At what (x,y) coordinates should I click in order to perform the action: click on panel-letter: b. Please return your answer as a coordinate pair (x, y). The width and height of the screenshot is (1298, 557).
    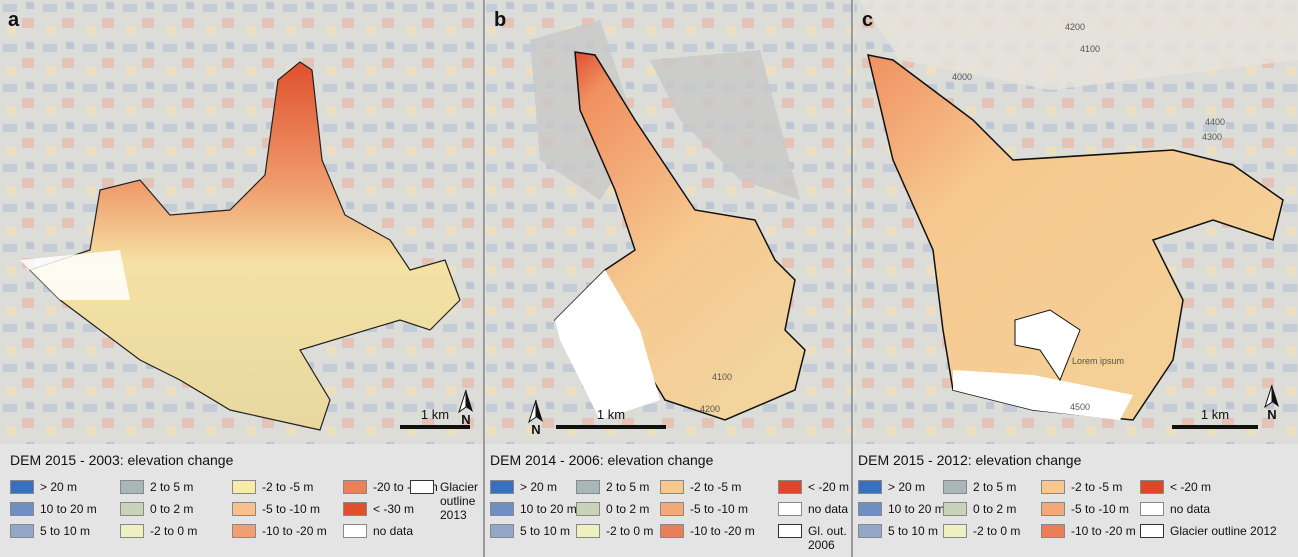
    Looking at the image, I should click on (500, 20).